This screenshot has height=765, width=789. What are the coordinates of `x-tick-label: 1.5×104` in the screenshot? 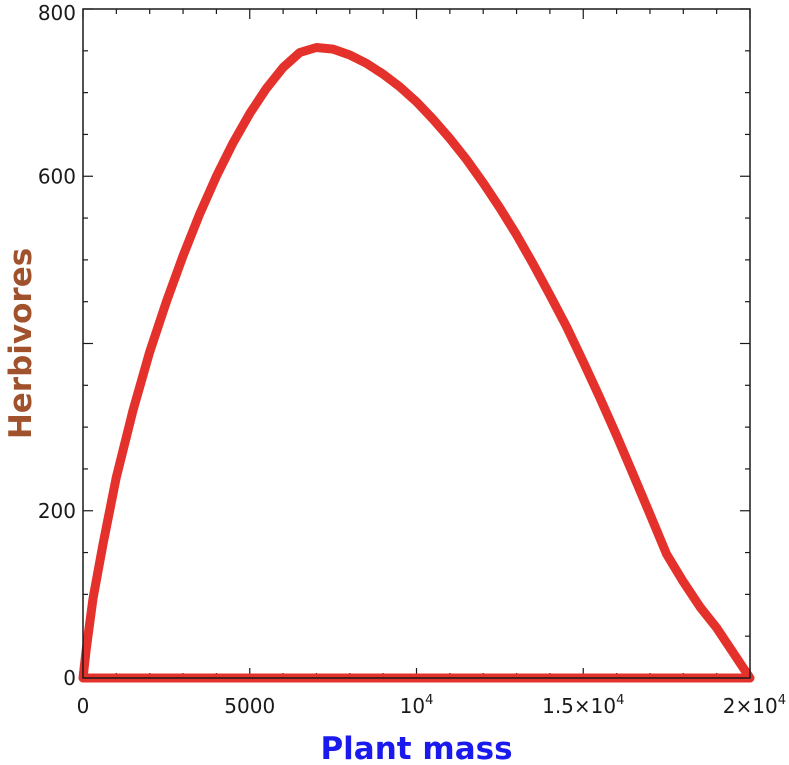 It's located at (583, 705).